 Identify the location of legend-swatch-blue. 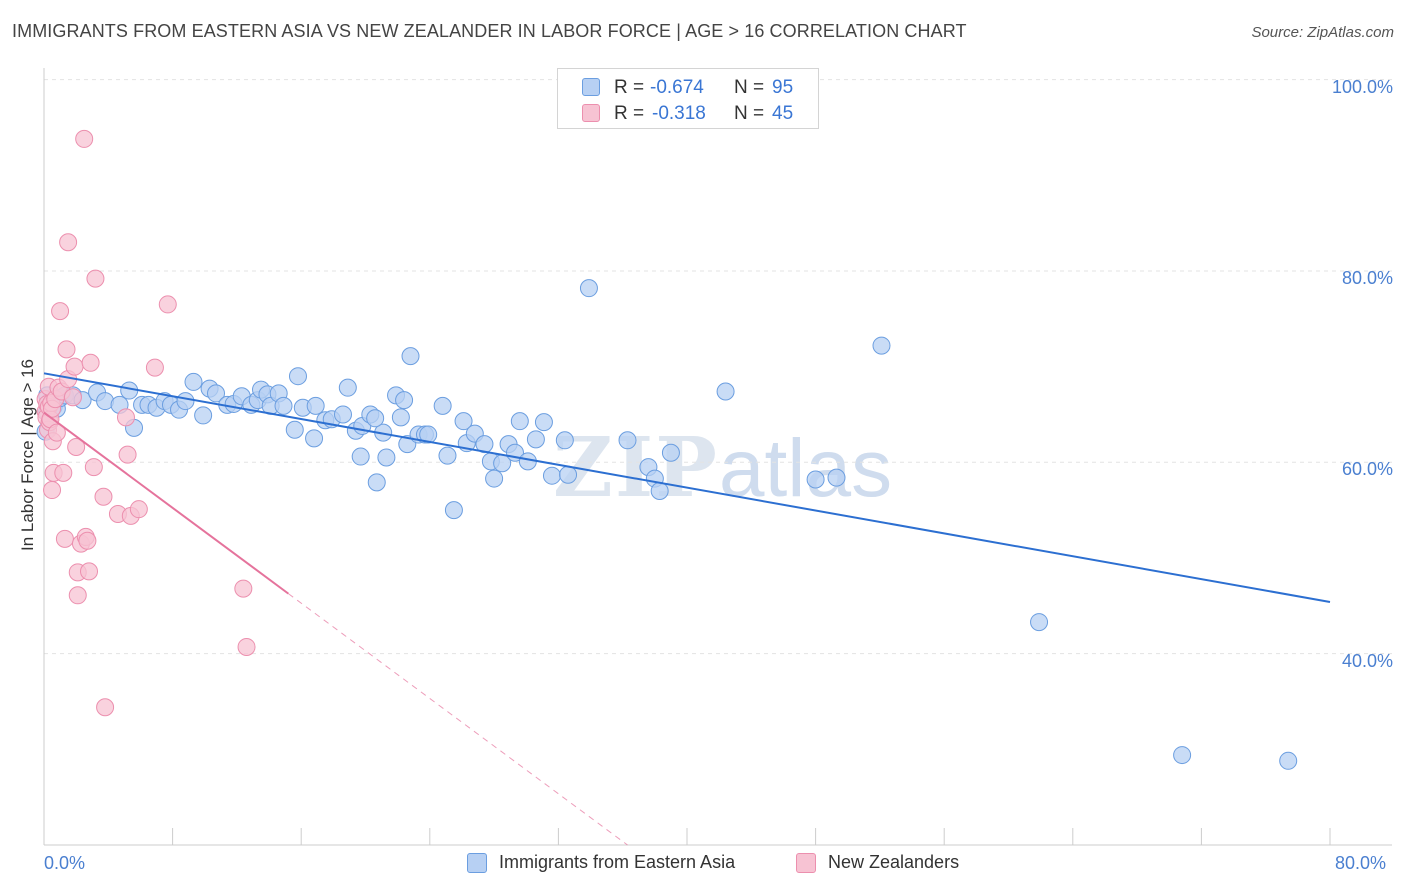
(591, 87).